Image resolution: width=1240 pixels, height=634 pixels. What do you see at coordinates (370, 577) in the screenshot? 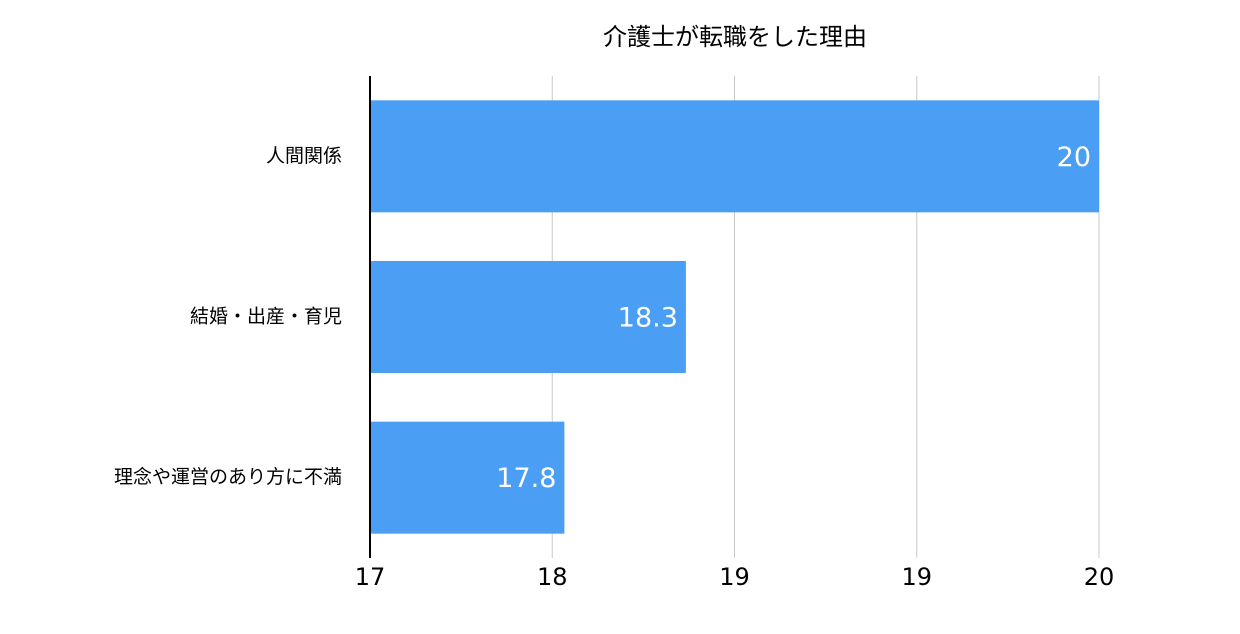
I see `x-tick-label: 17` at bounding box center [370, 577].